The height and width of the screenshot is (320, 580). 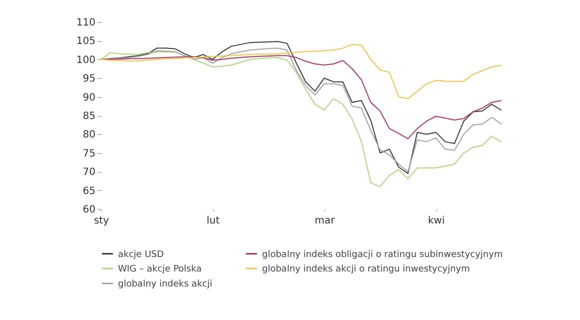 What do you see at coordinates (382, 255) in the screenshot?
I see `legend-label: globalny indeks obligacji o ratingu subinwestycyjnym` at bounding box center [382, 255].